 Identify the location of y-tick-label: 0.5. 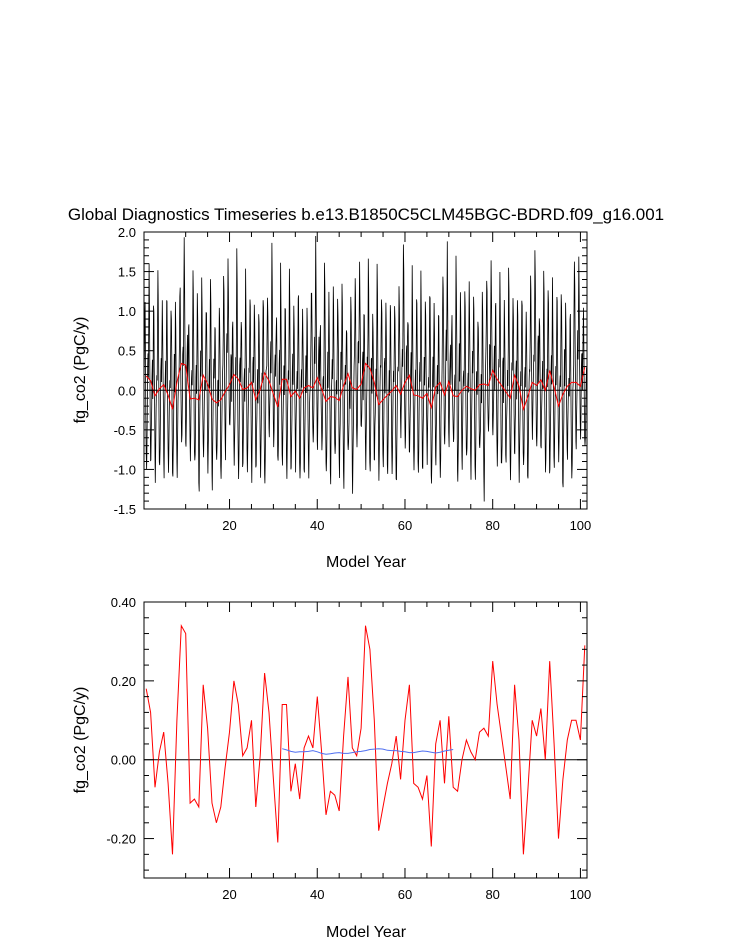
(127, 351).